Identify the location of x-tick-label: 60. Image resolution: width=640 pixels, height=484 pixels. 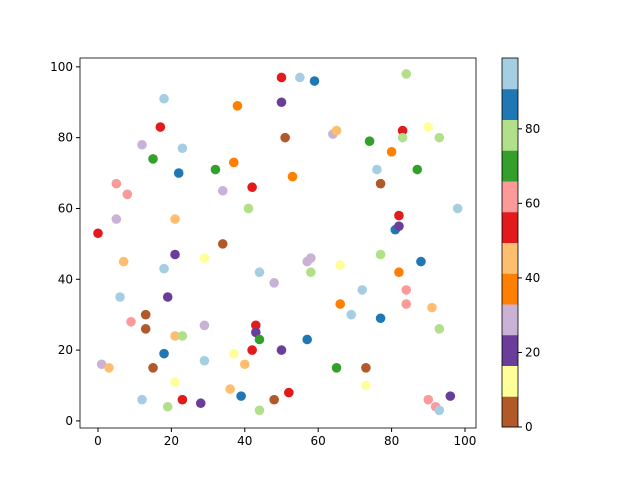
(318, 441).